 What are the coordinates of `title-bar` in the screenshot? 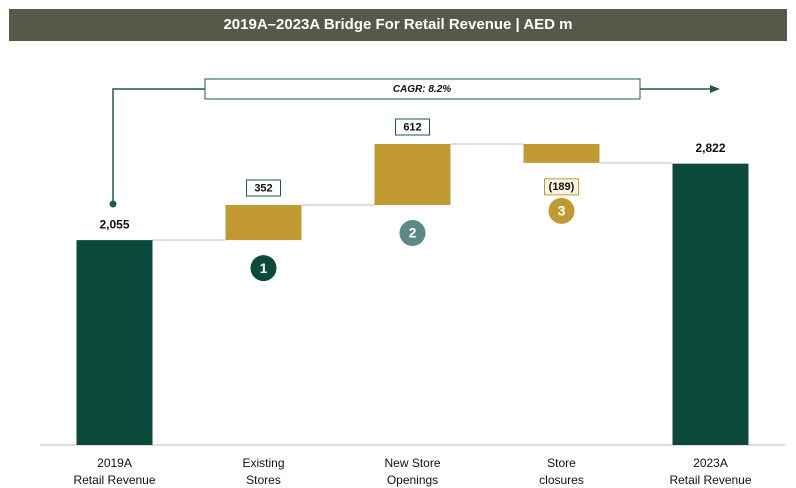 It's located at (398, 25).